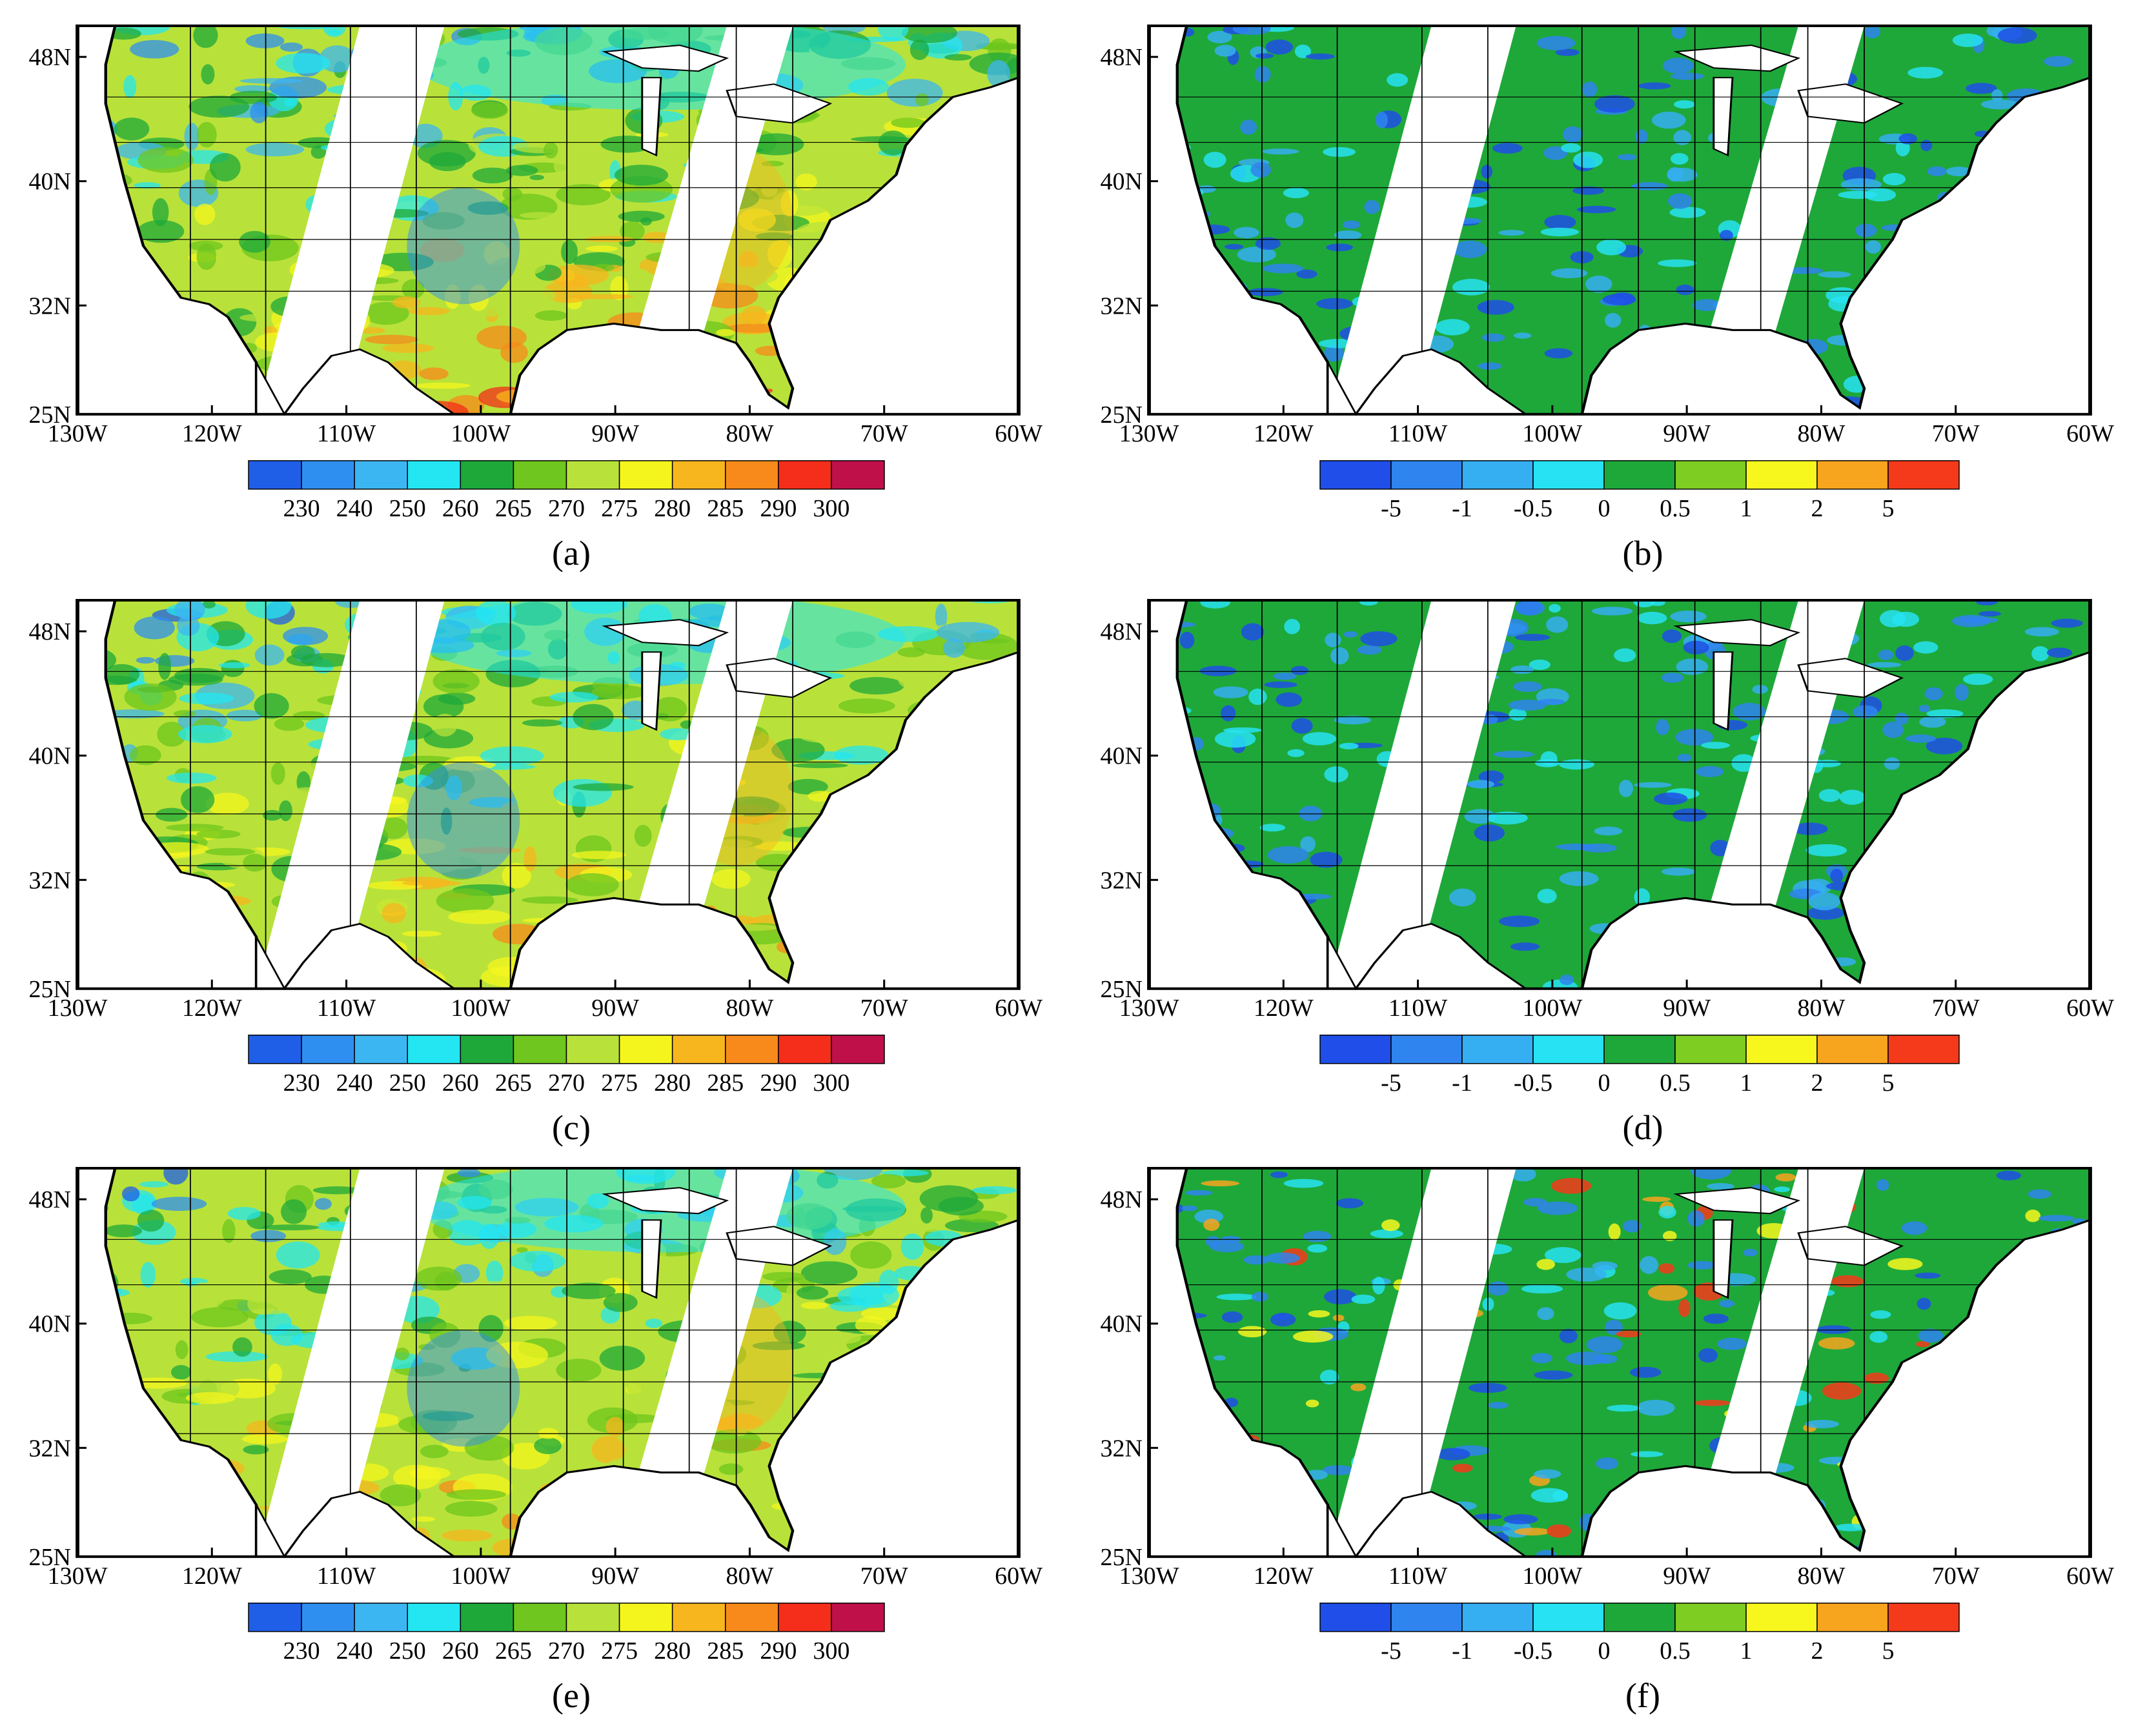  Describe the element at coordinates (619, 508) in the screenshot. I see `colorbar-label: 275` at that location.